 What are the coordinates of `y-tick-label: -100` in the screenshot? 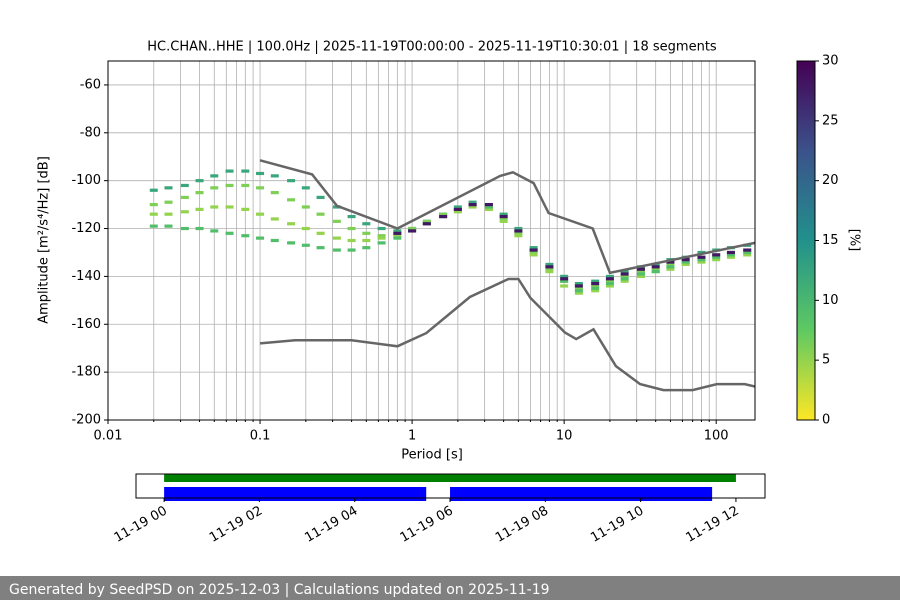 It's located at (86, 180).